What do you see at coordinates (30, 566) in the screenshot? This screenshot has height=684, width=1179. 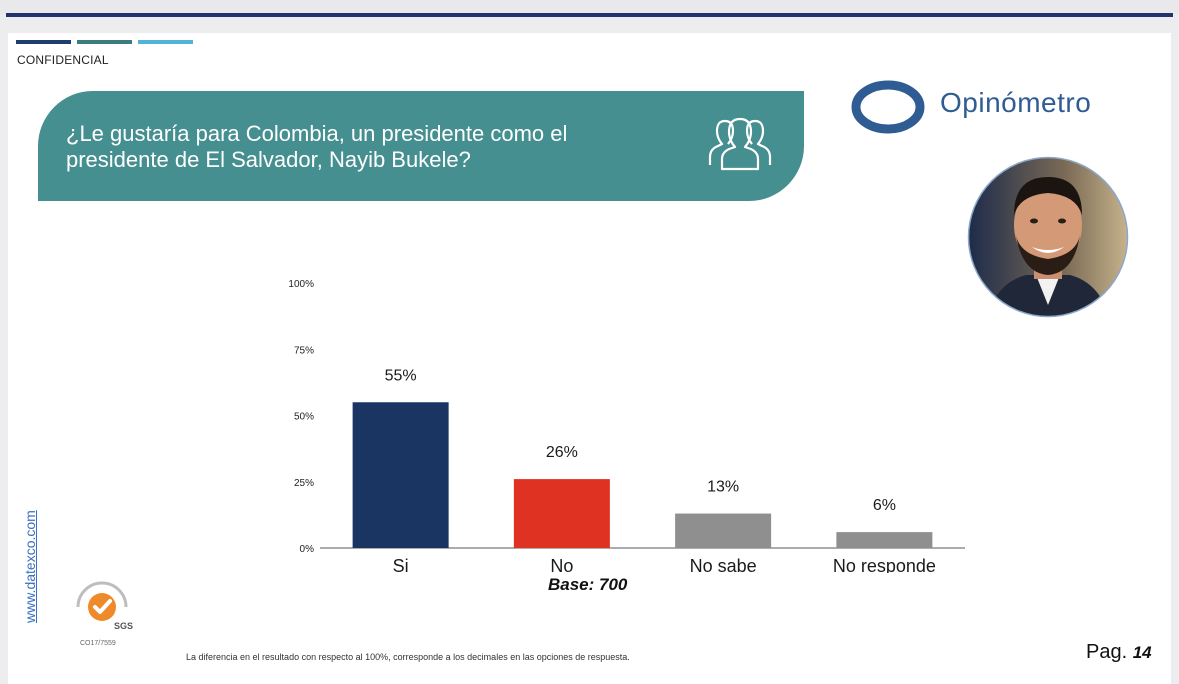 I see `datexco-link: www.datexco.com` at bounding box center [30, 566].